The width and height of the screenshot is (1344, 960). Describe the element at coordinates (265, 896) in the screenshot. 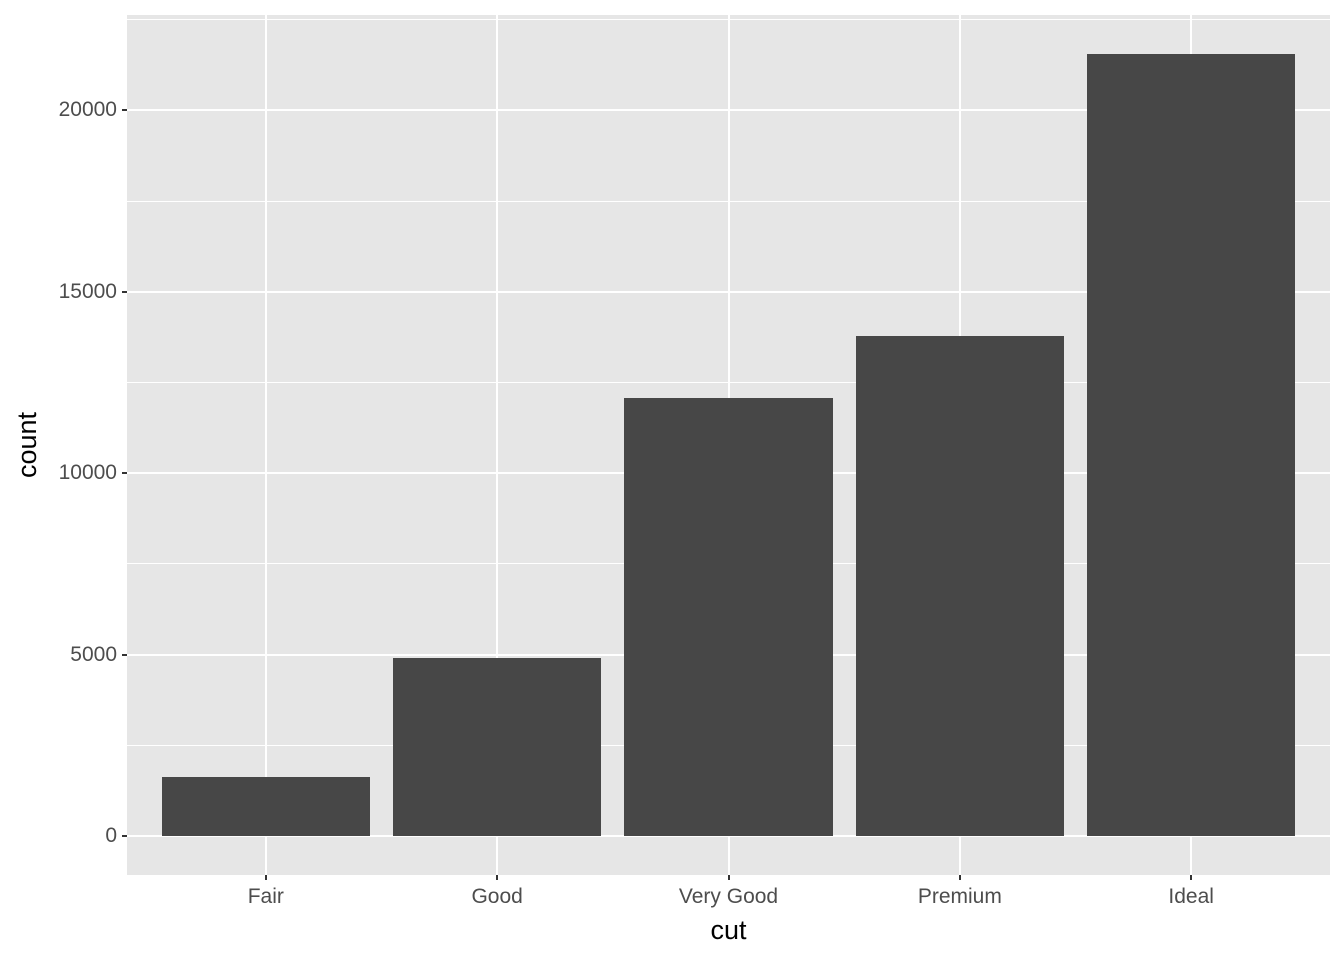

I see `x-tick-label: Fair` at that location.